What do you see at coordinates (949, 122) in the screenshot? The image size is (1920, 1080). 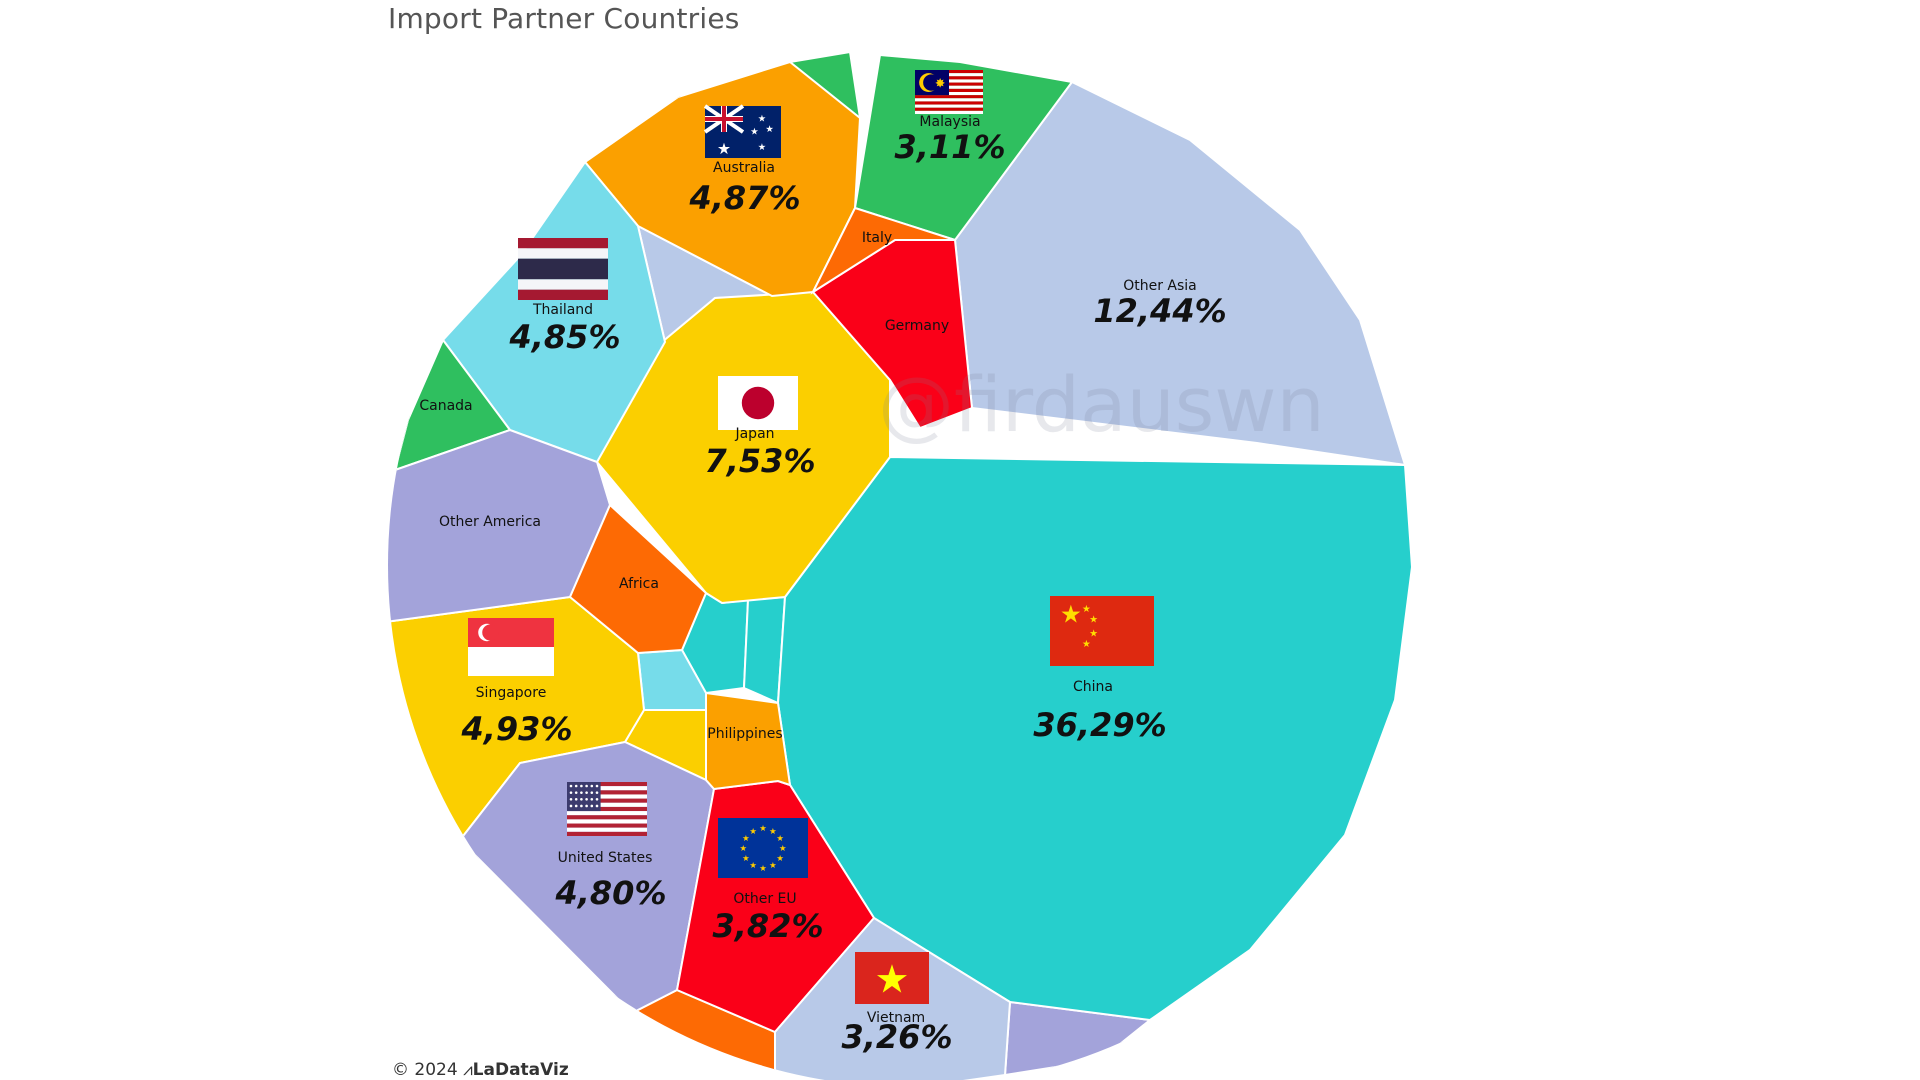 I see `label-malaysia: Malaysia` at bounding box center [949, 122].